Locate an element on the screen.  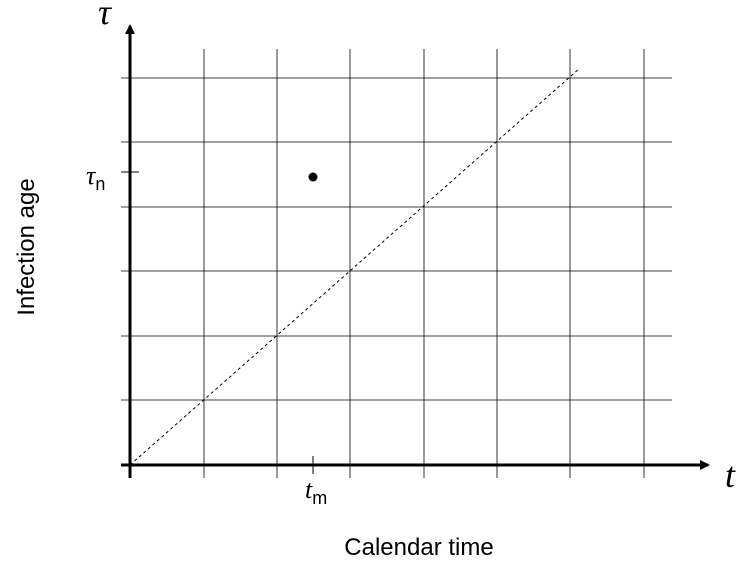
t-m-label: tm is located at coordinates (316, 491).